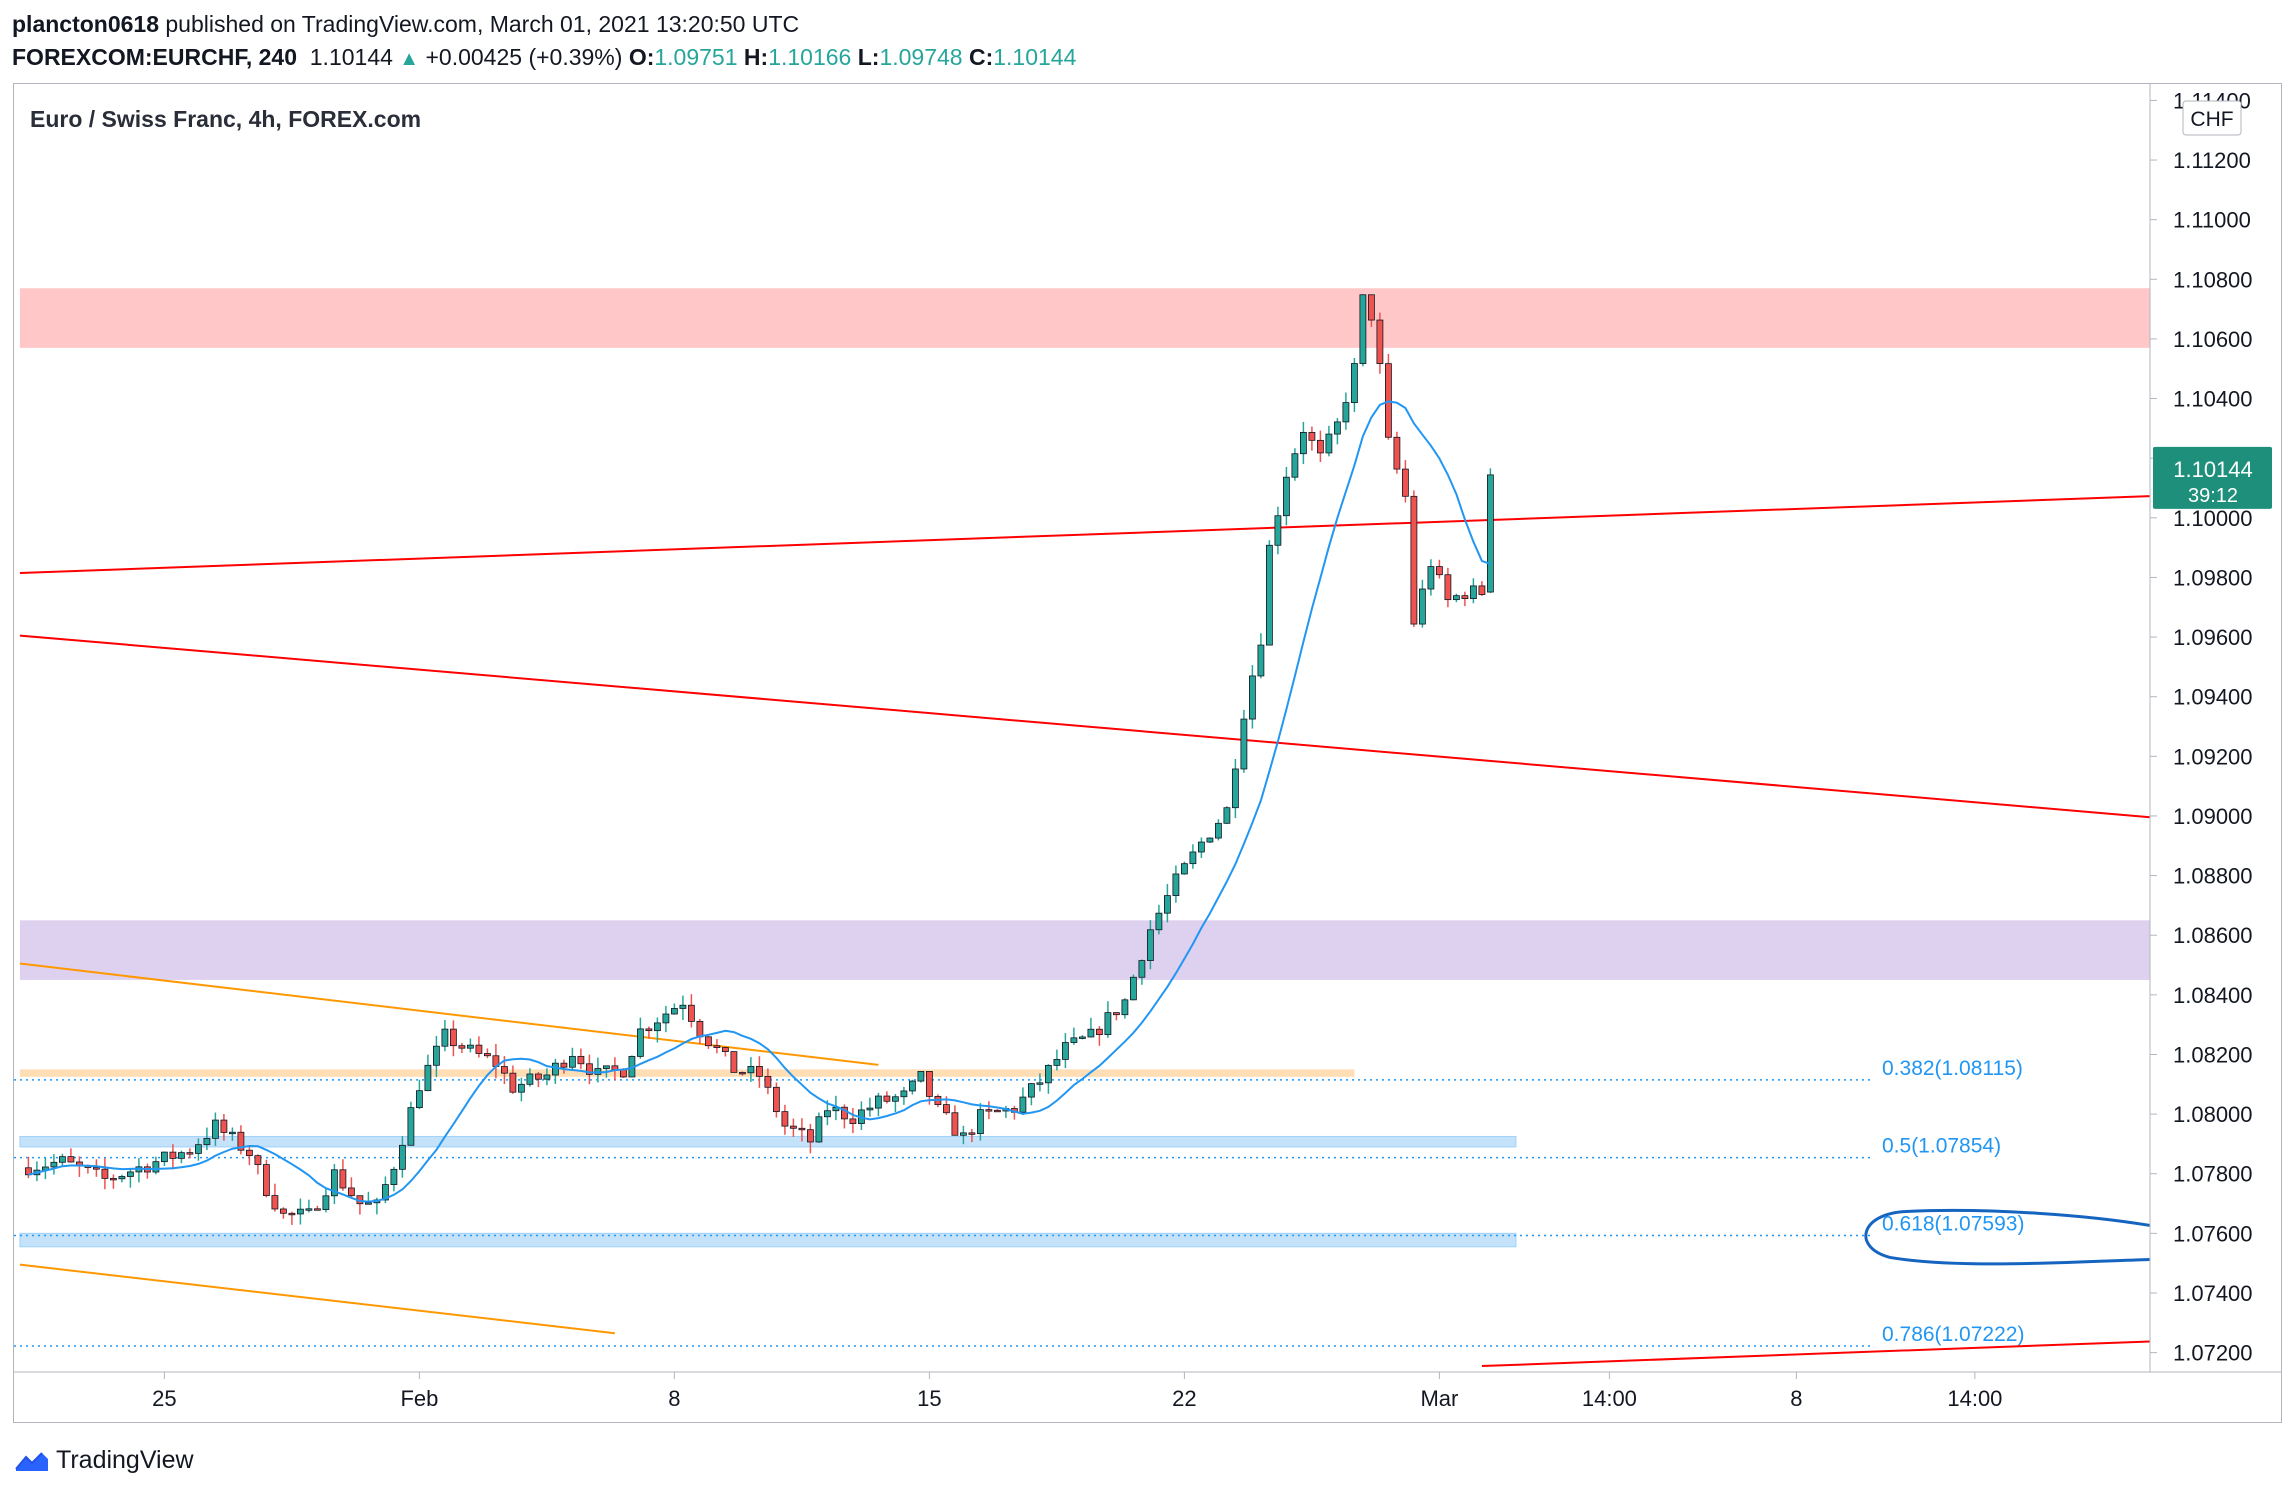  What do you see at coordinates (921, 57) in the screenshot?
I see `low-value: 1.09748` at bounding box center [921, 57].